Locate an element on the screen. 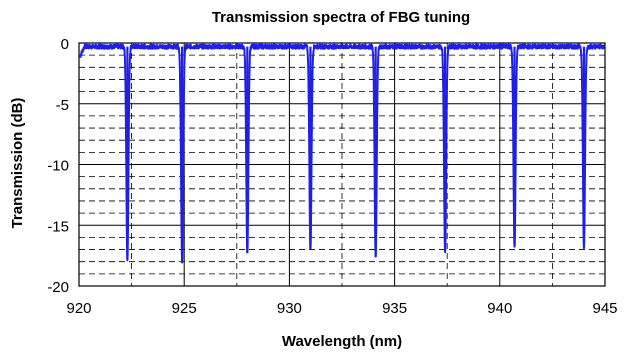 This screenshot has height=358, width=627. y-tick-label: -10 is located at coordinates (58, 166).